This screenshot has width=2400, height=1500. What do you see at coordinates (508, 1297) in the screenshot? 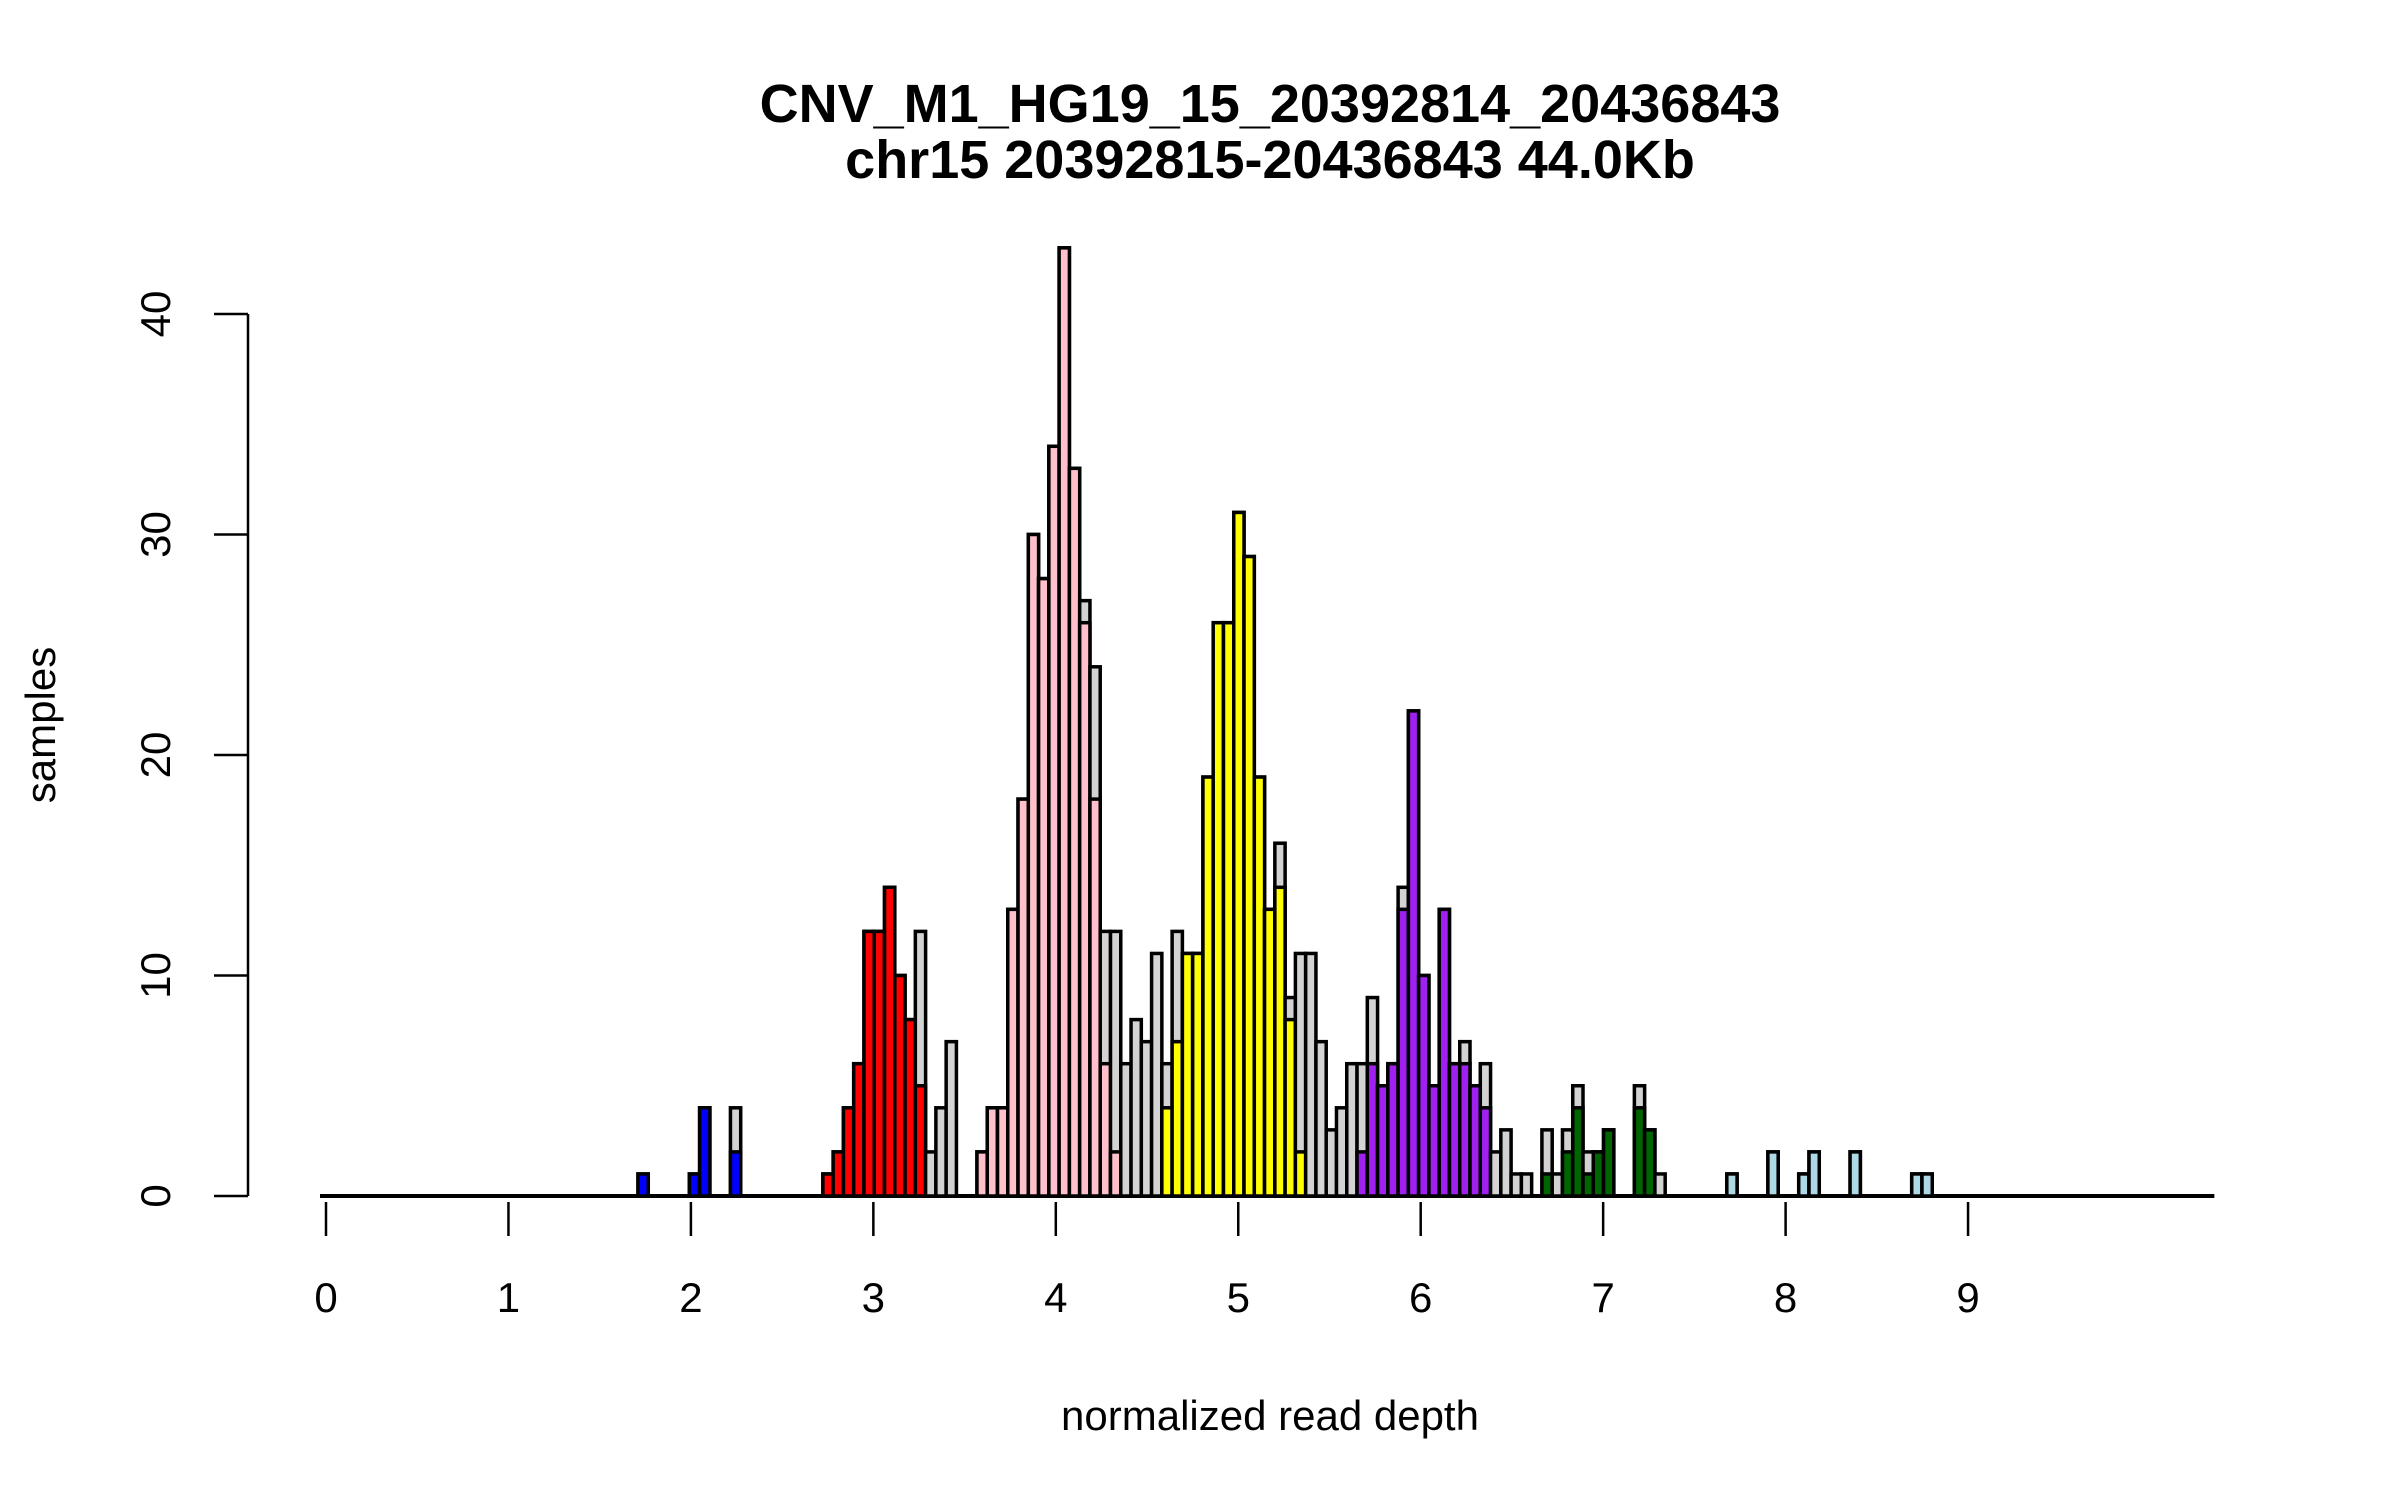
I see `x-tick-label: 1` at bounding box center [508, 1297].